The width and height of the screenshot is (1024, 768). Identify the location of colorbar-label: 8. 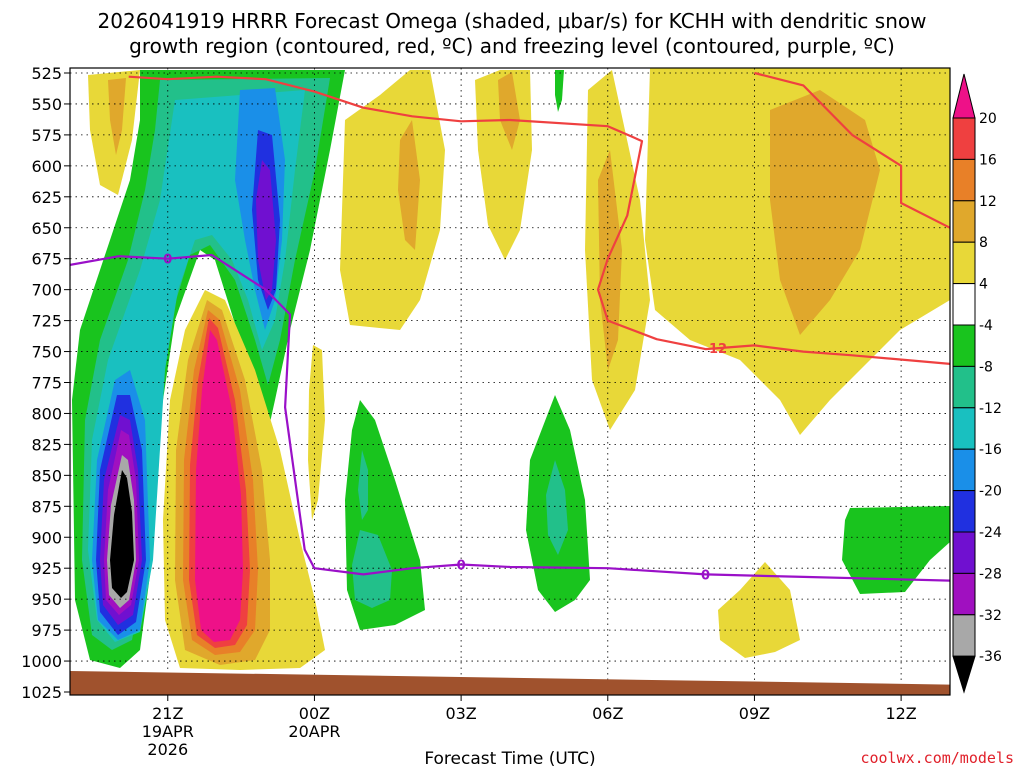
(983, 243).